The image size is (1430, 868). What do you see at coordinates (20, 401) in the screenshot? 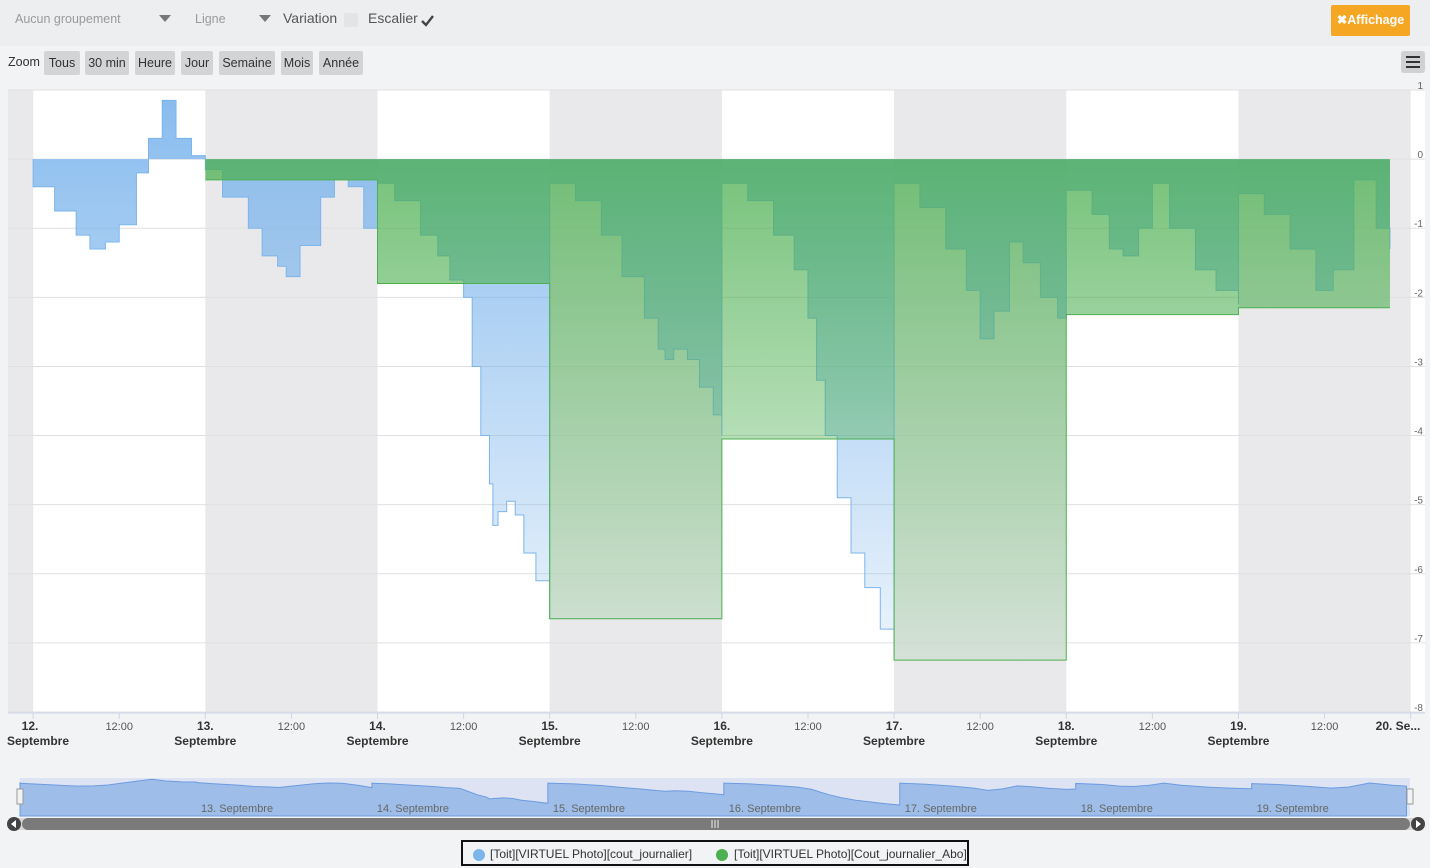
I see `day-band` at bounding box center [20, 401].